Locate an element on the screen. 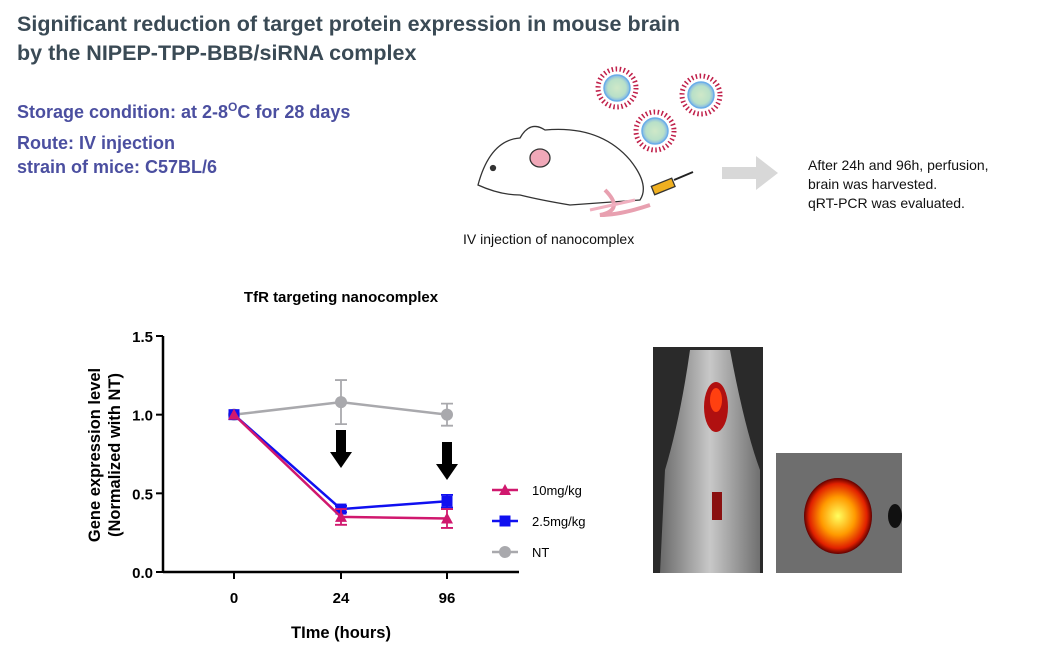 This screenshot has width=1057, height=659. x-tick-label: 96 is located at coordinates (447, 598).